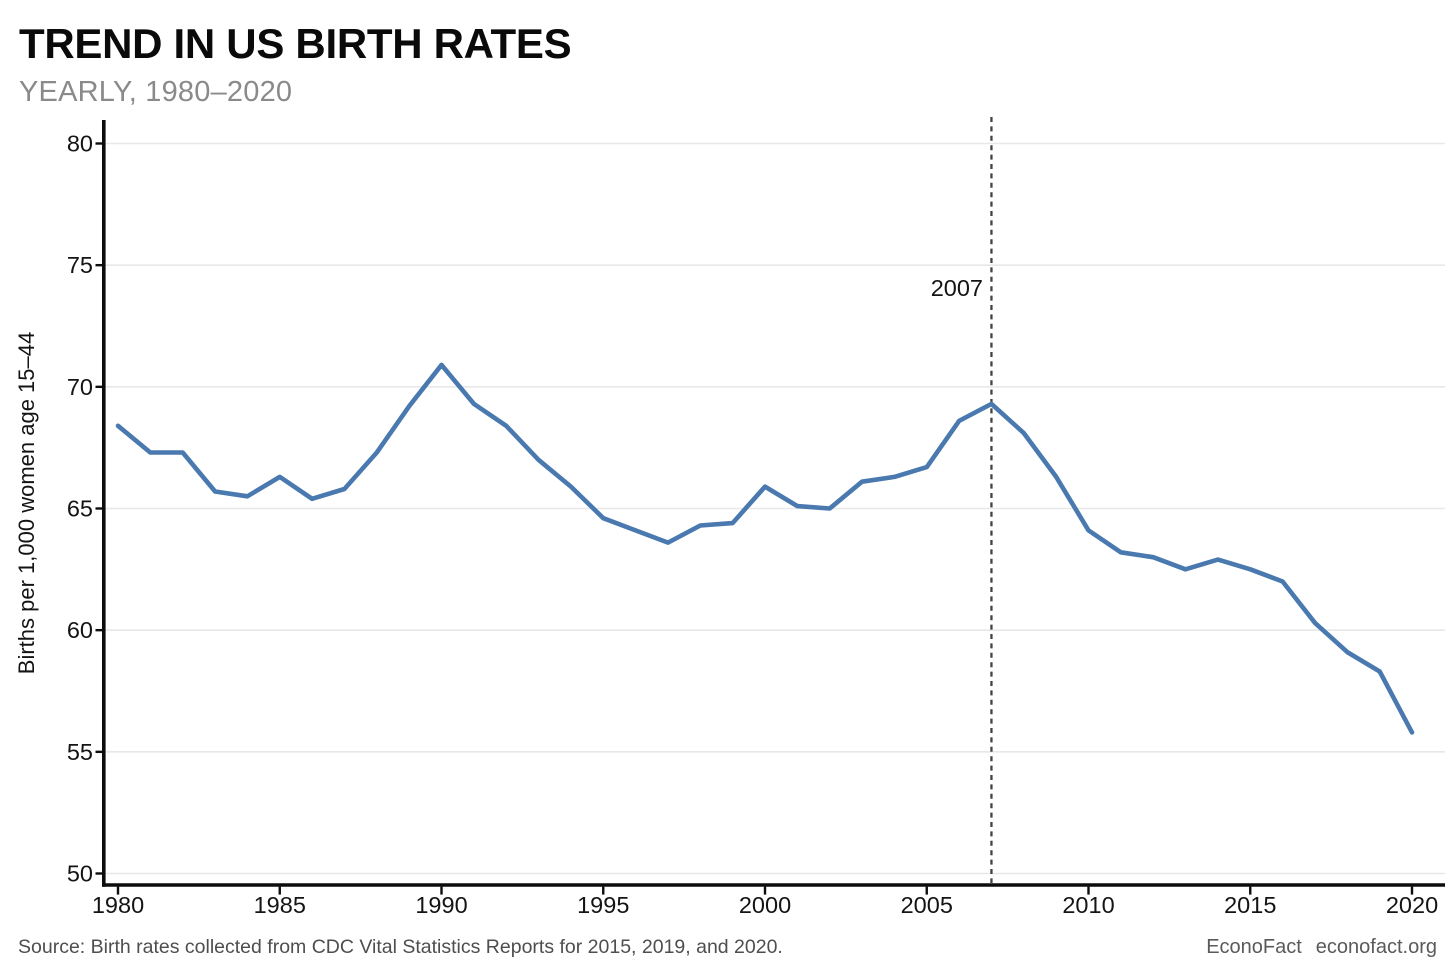  I want to click on x-tick-label-1980: 1980, so click(118, 905).